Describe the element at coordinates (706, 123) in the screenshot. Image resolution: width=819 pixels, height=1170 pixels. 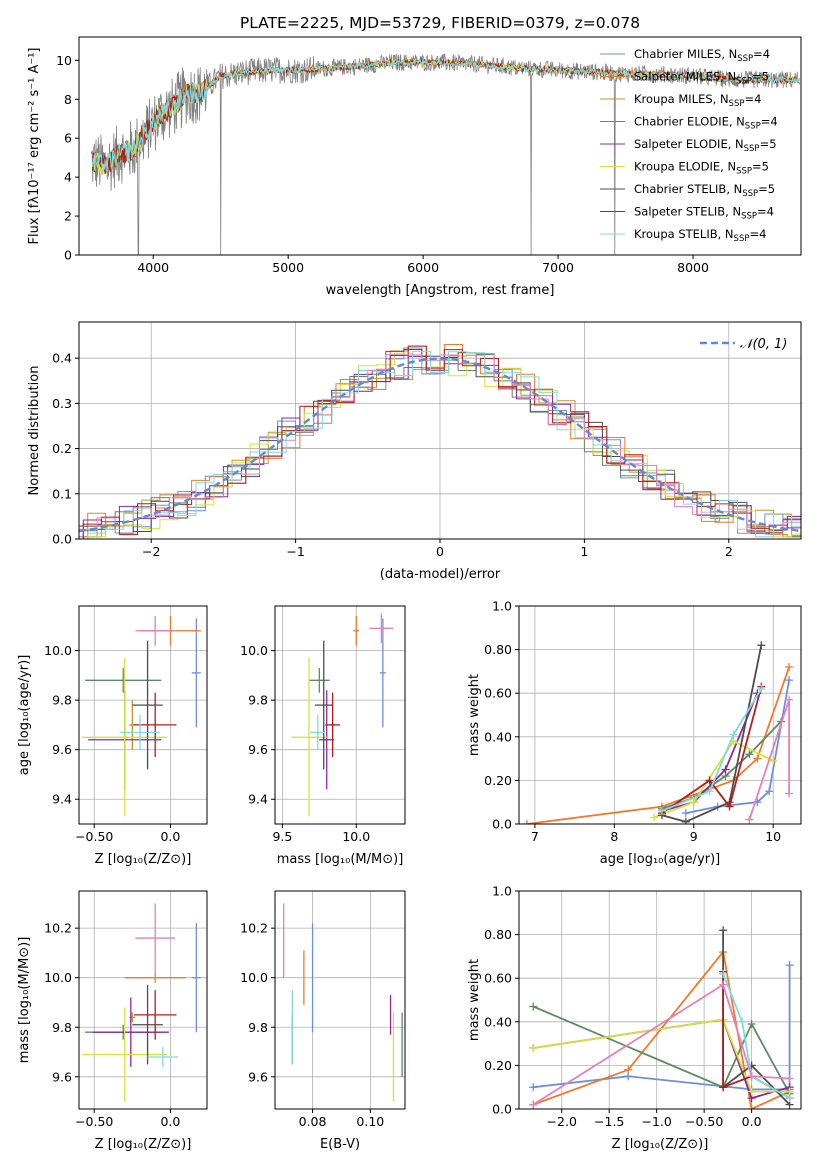
I see `legend-label: Chabrier ELODIE, NSSP=4` at that location.